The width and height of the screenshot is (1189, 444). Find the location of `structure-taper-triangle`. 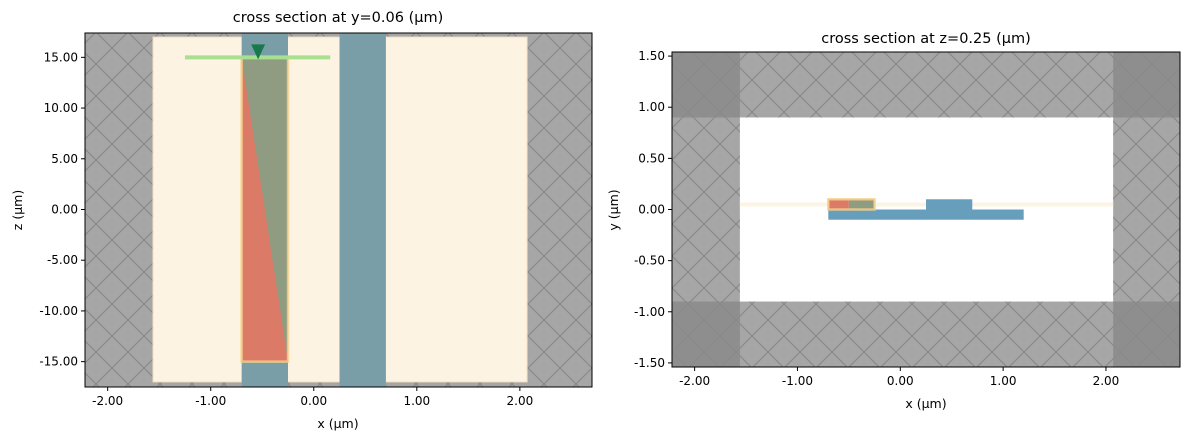

structure-taper-triangle is located at coordinates (265, 209).